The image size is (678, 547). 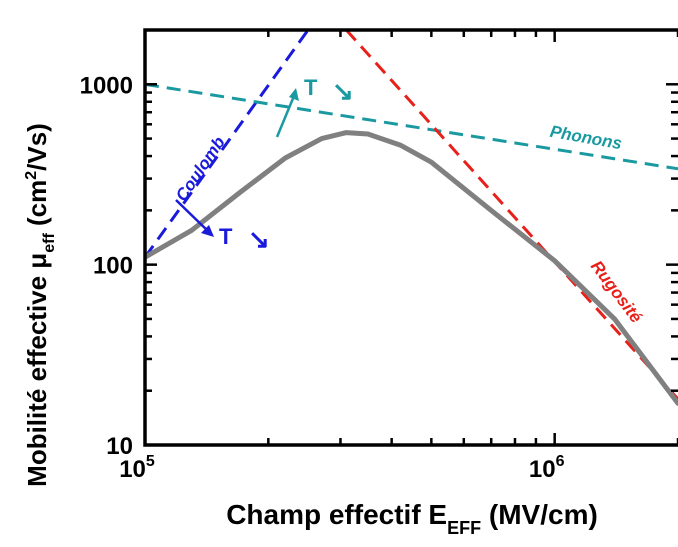 What do you see at coordinates (343, 91) in the screenshot?
I see `phonon-decrease-arrow-icon: ↘` at bounding box center [343, 91].